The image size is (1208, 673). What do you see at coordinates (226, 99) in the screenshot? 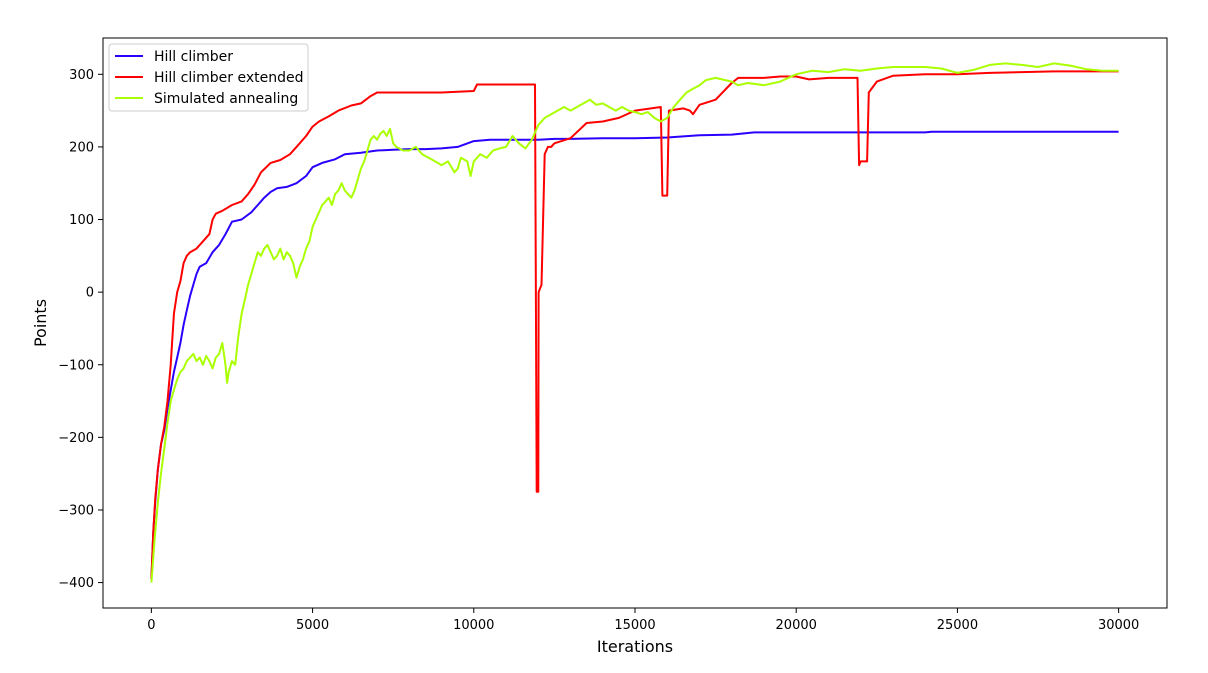
I see `legend-label-3: Simulated annealing` at bounding box center [226, 99].